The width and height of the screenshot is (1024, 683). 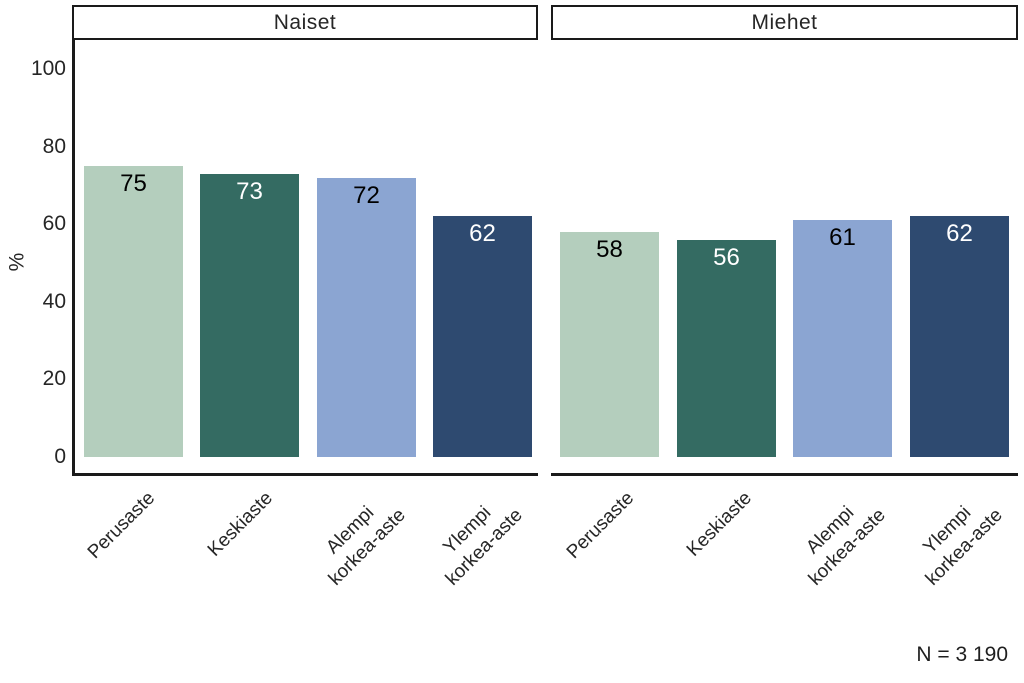 What do you see at coordinates (609, 344) in the screenshot?
I see `bar-miehet-1: 58` at bounding box center [609, 344].